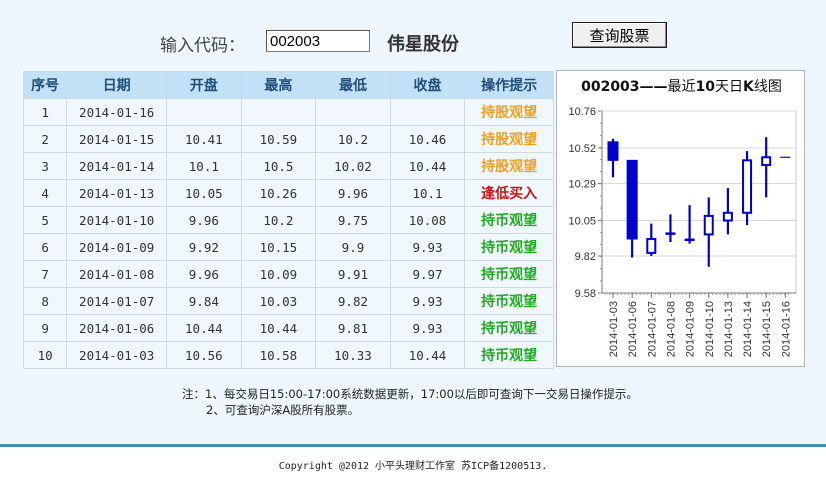 This screenshot has height=485, width=826. Describe the element at coordinates (353, 85) in the screenshot. I see `header-low: 最低` at that location.